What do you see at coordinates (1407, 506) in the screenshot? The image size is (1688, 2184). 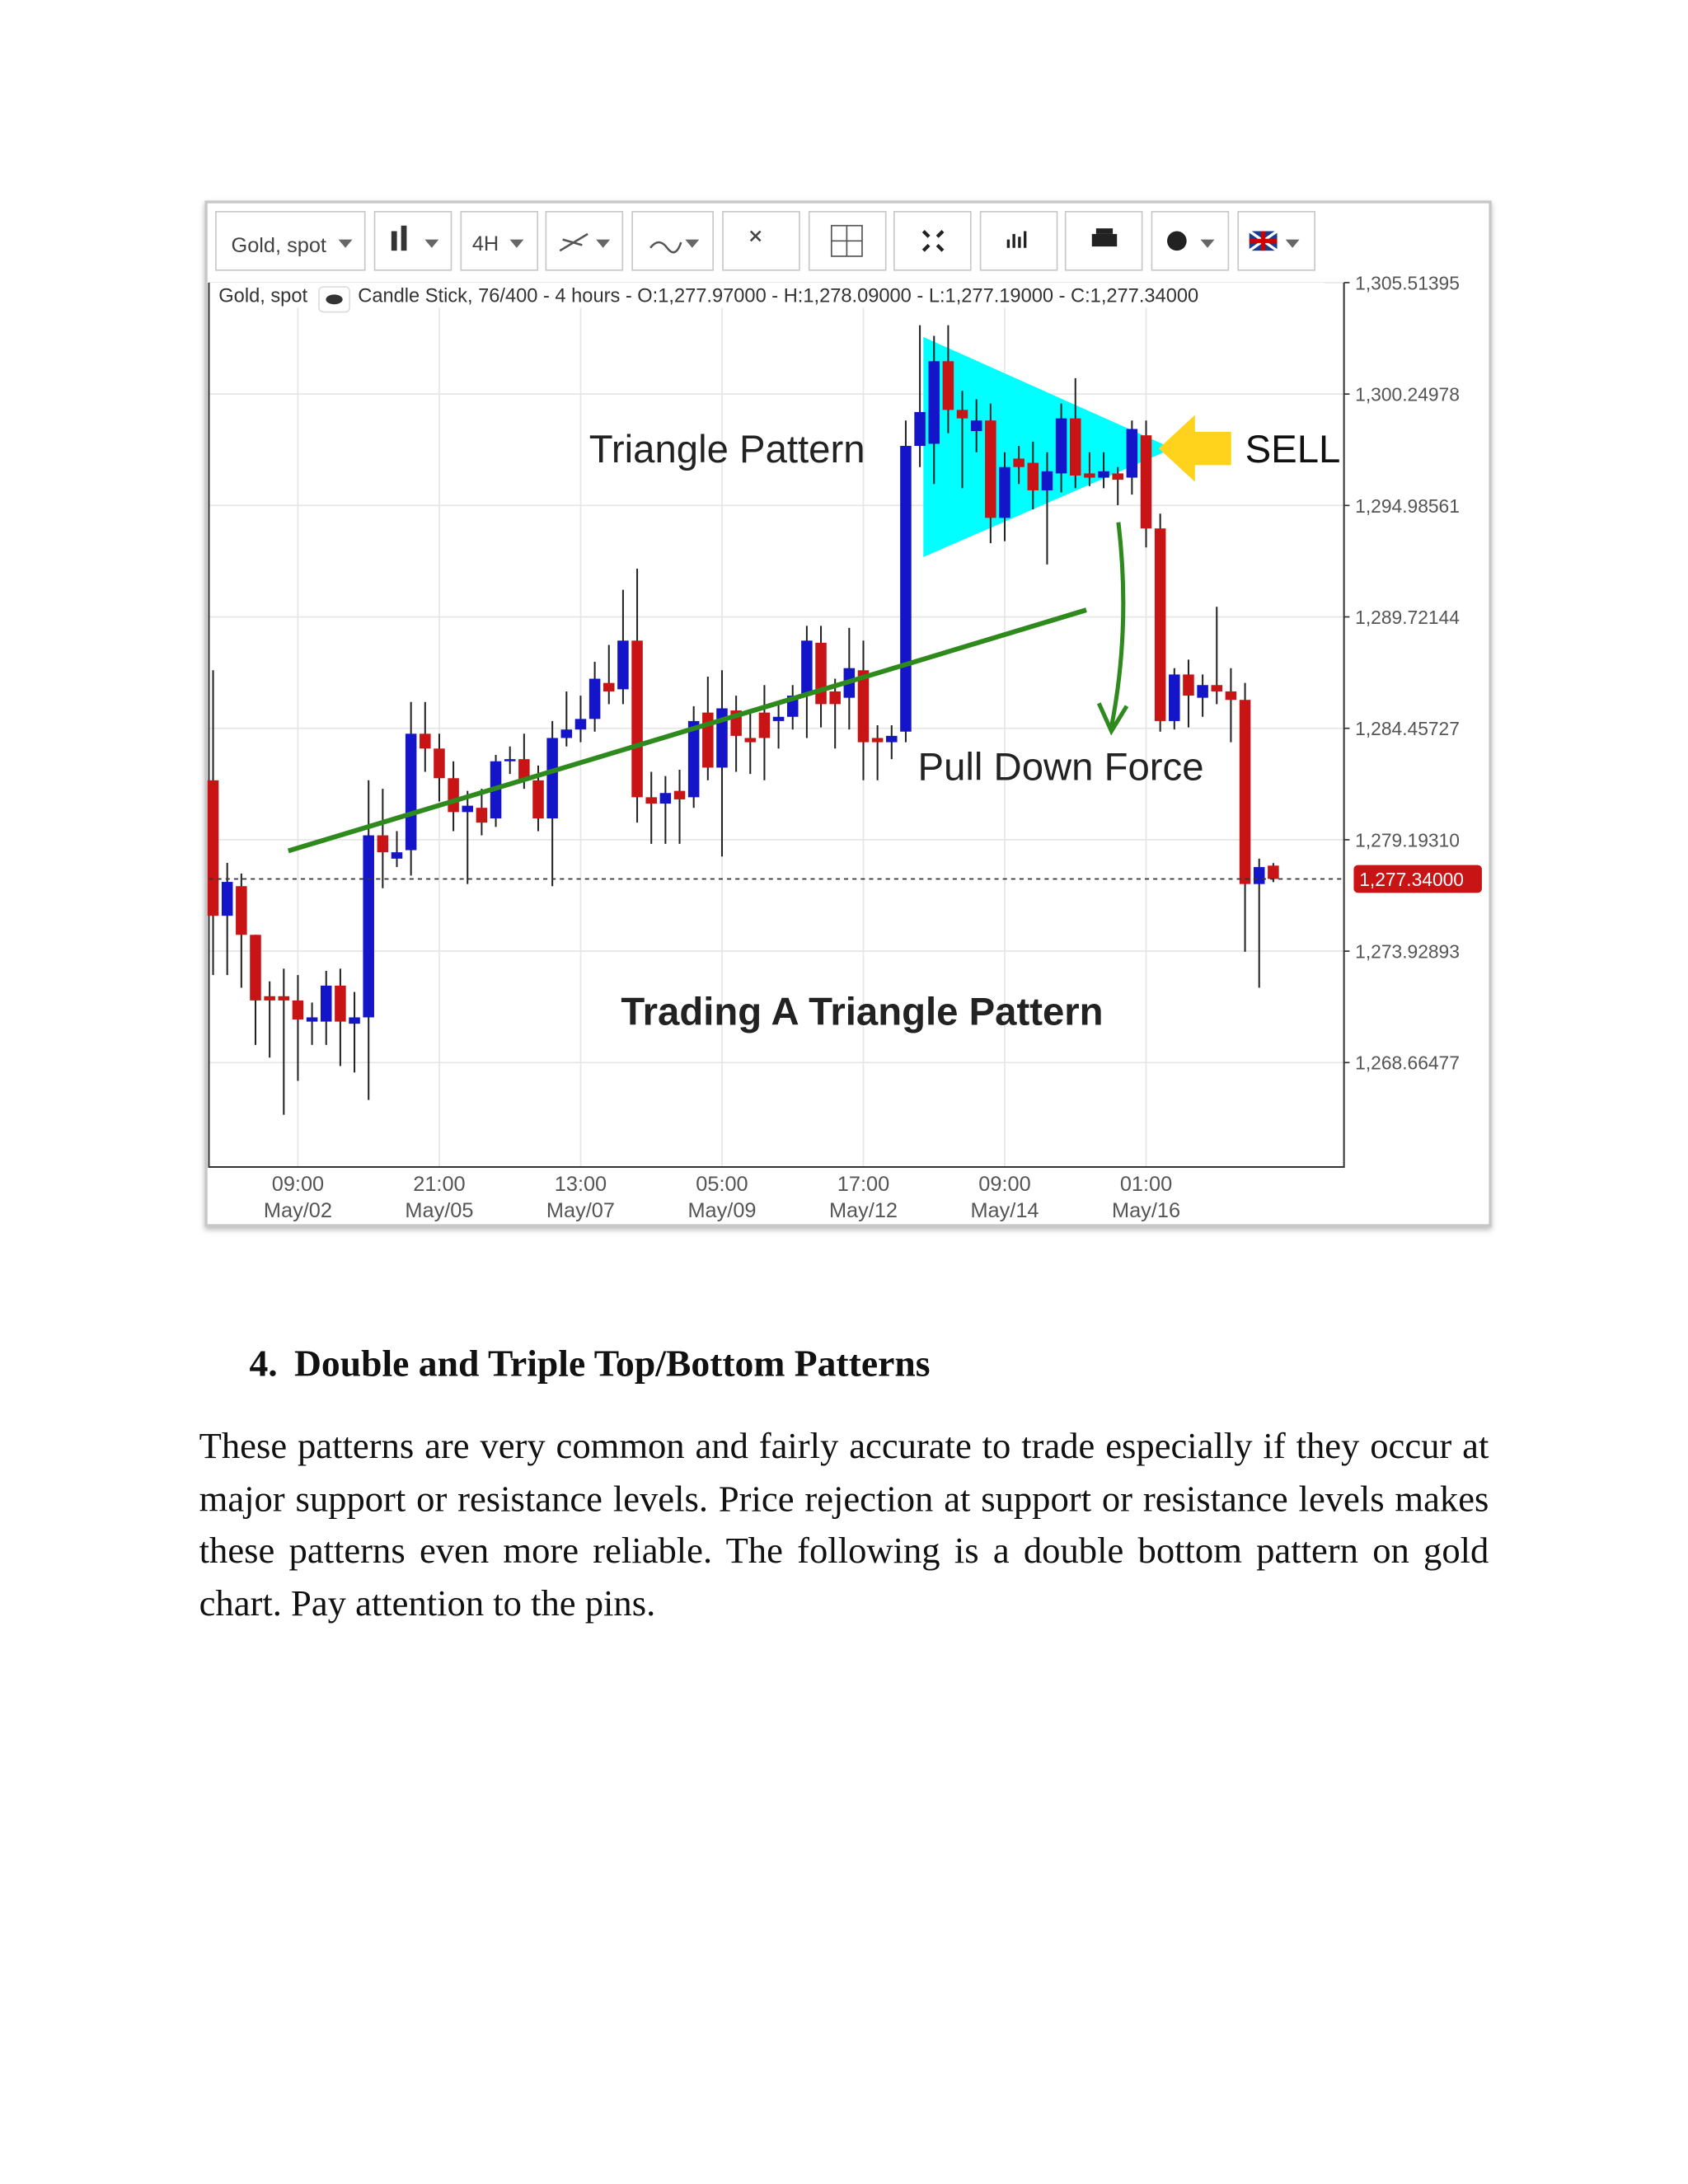 I see `y-tick-label: 1,294.98561` at bounding box center [1407, 506].